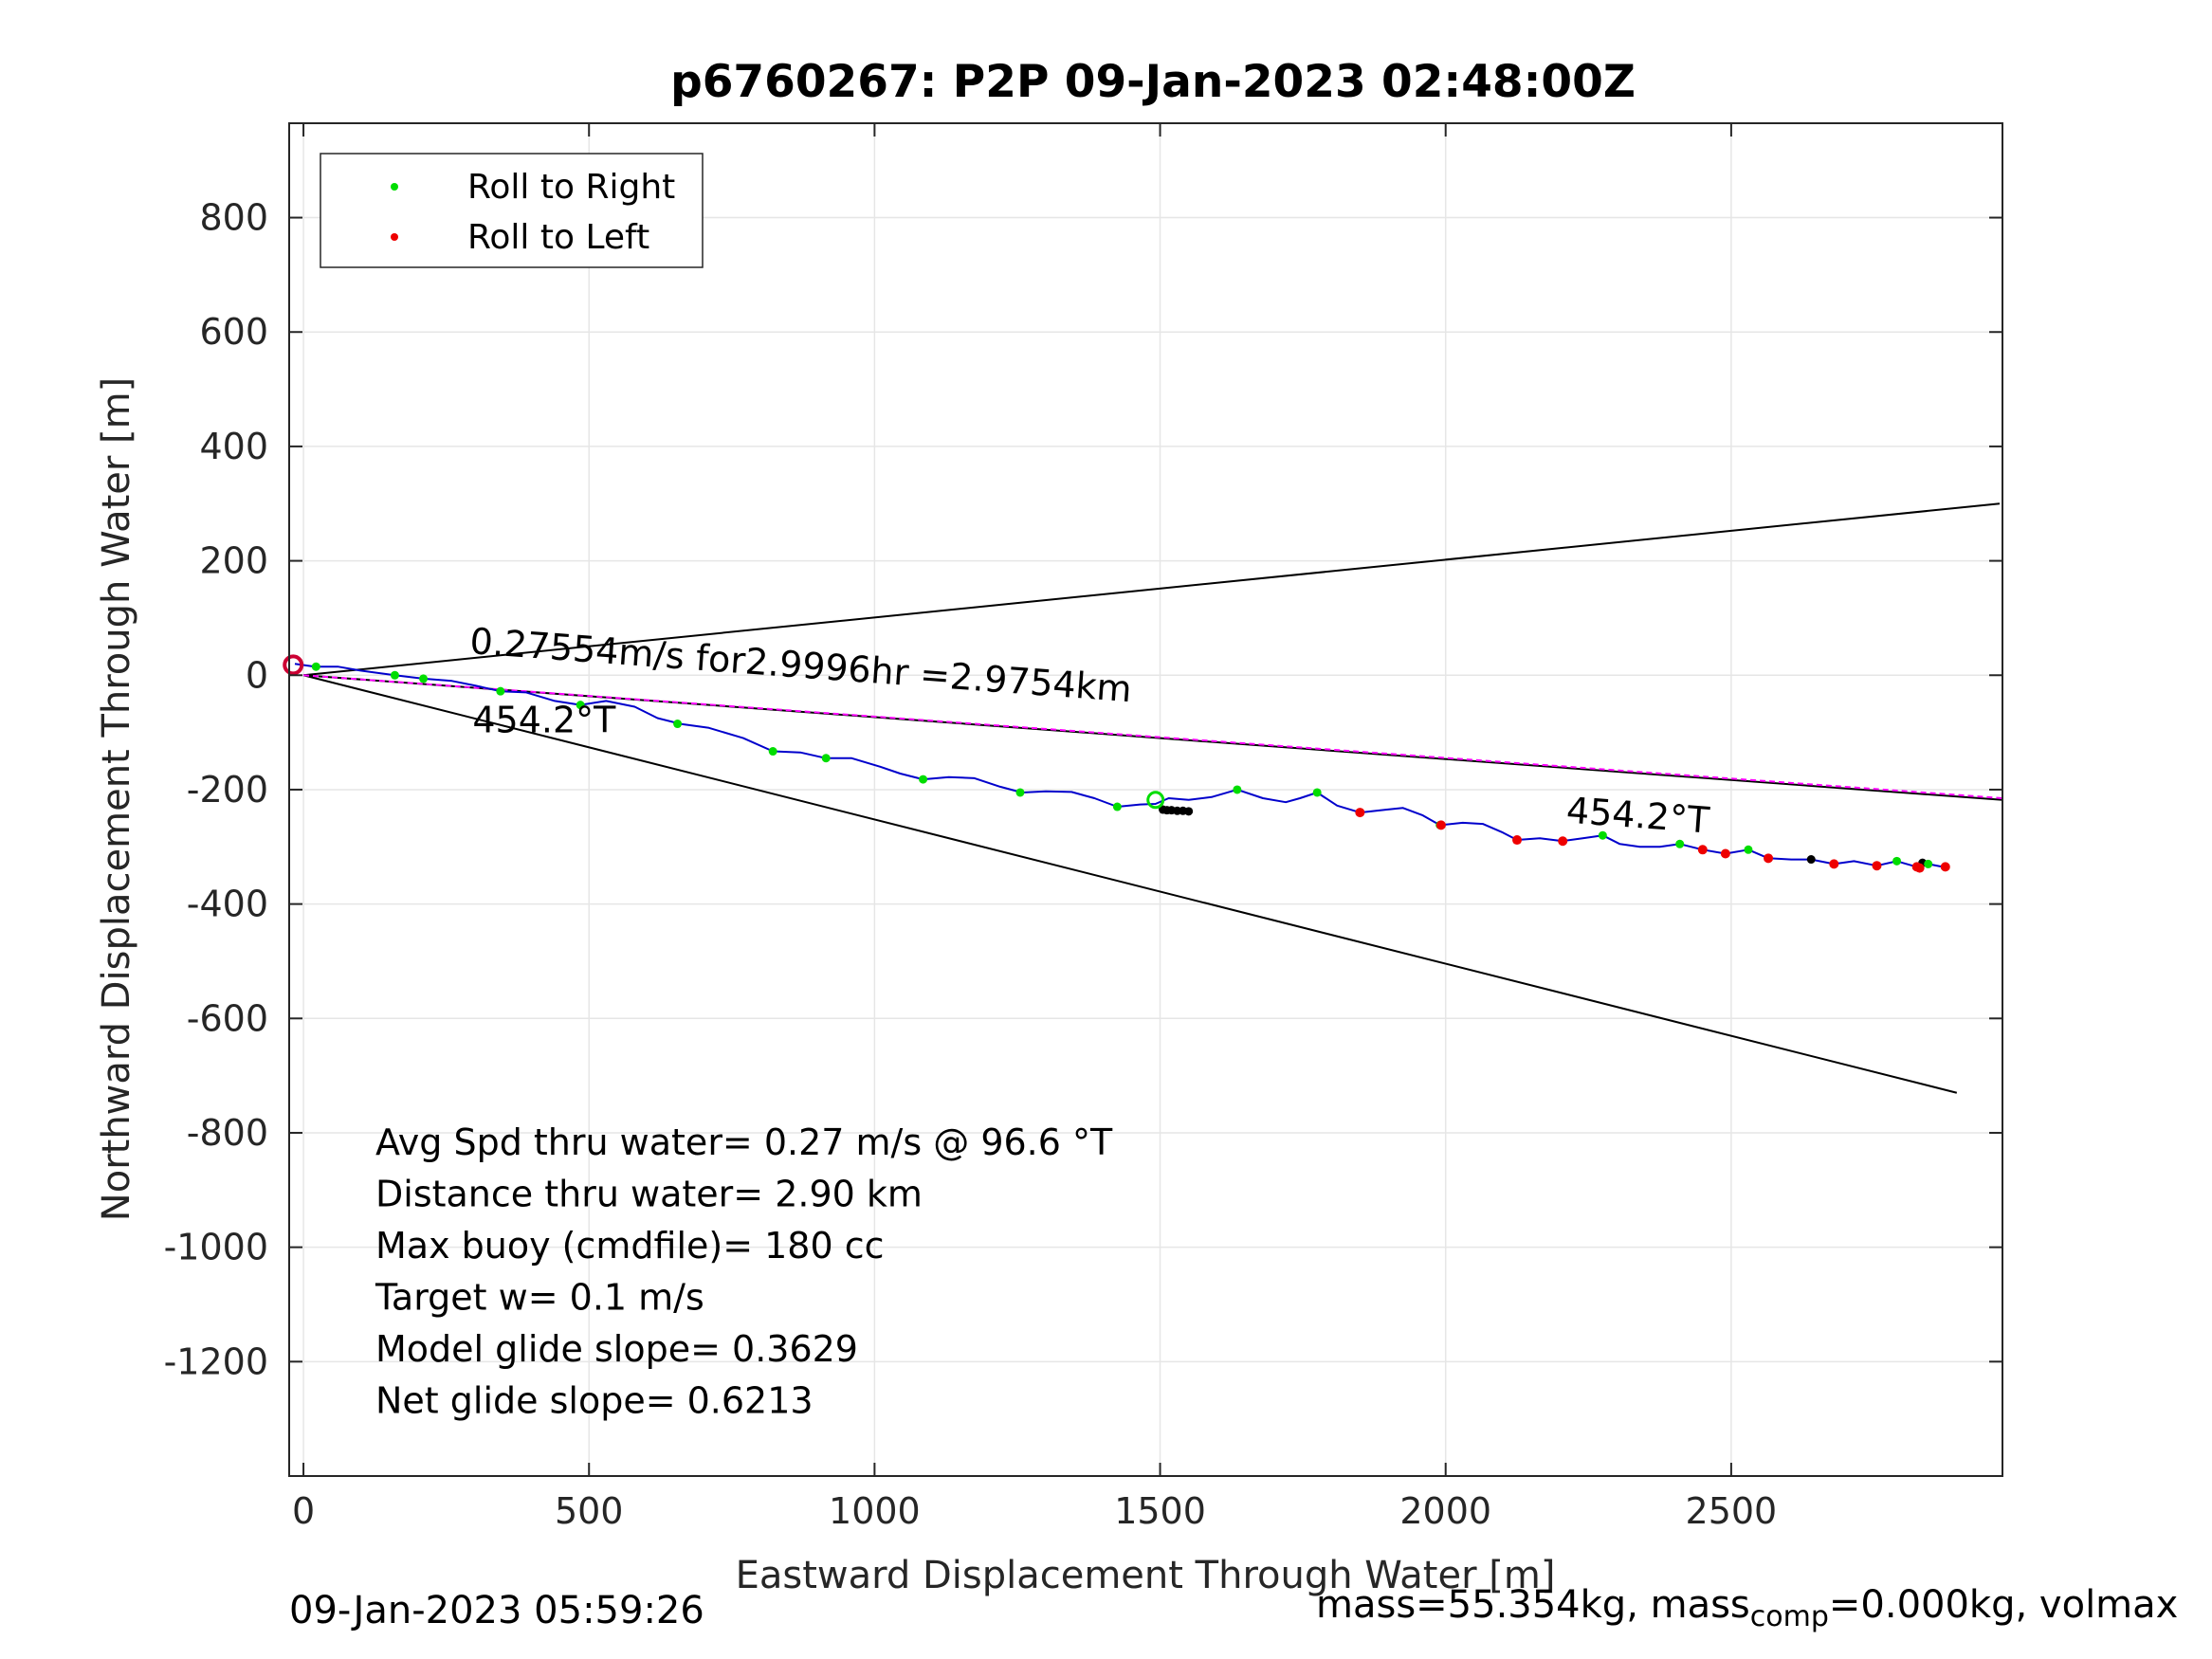 This screenshot has height=1659, width=2212. What do you see at coordinates (2003, 1605) in the screenshot?
I see `footer-mass-suffix: =0.000kg, volmax` at bounding box center [2003, 1605].